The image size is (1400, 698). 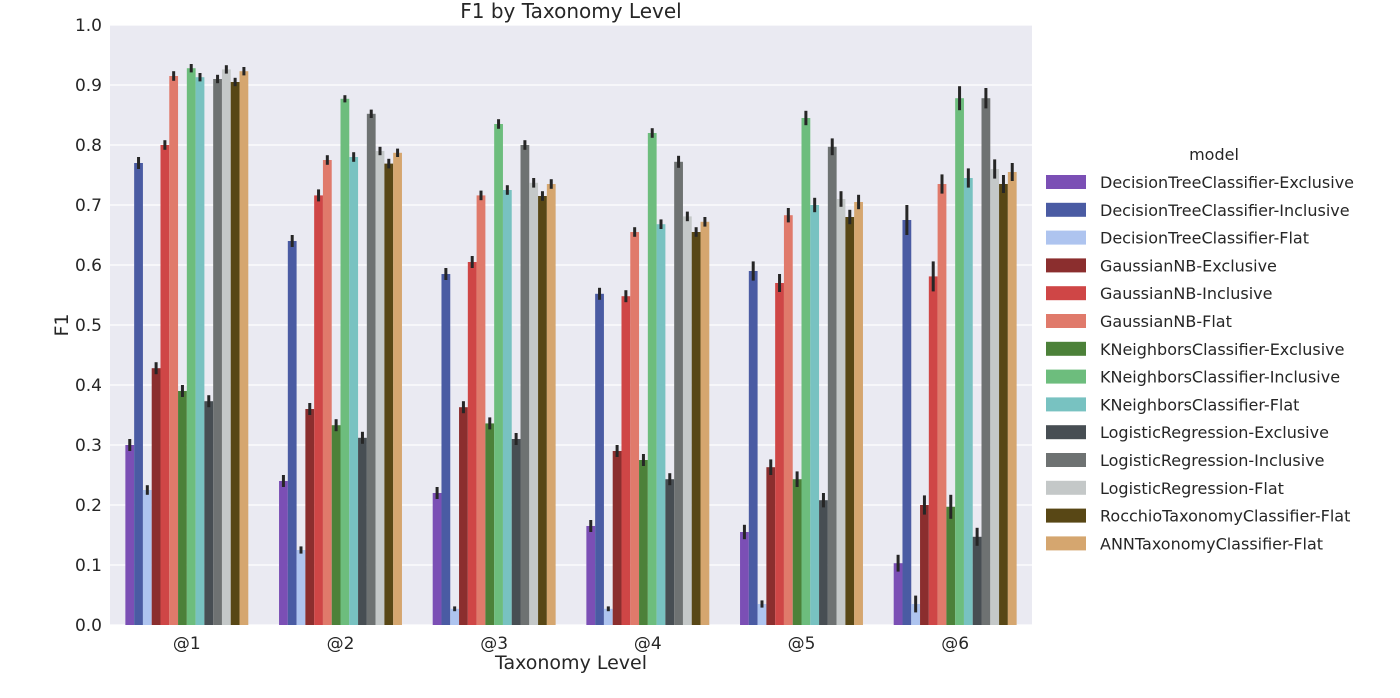 I want to click on y-tick-label: 0.0, so click(x=88, y=626).